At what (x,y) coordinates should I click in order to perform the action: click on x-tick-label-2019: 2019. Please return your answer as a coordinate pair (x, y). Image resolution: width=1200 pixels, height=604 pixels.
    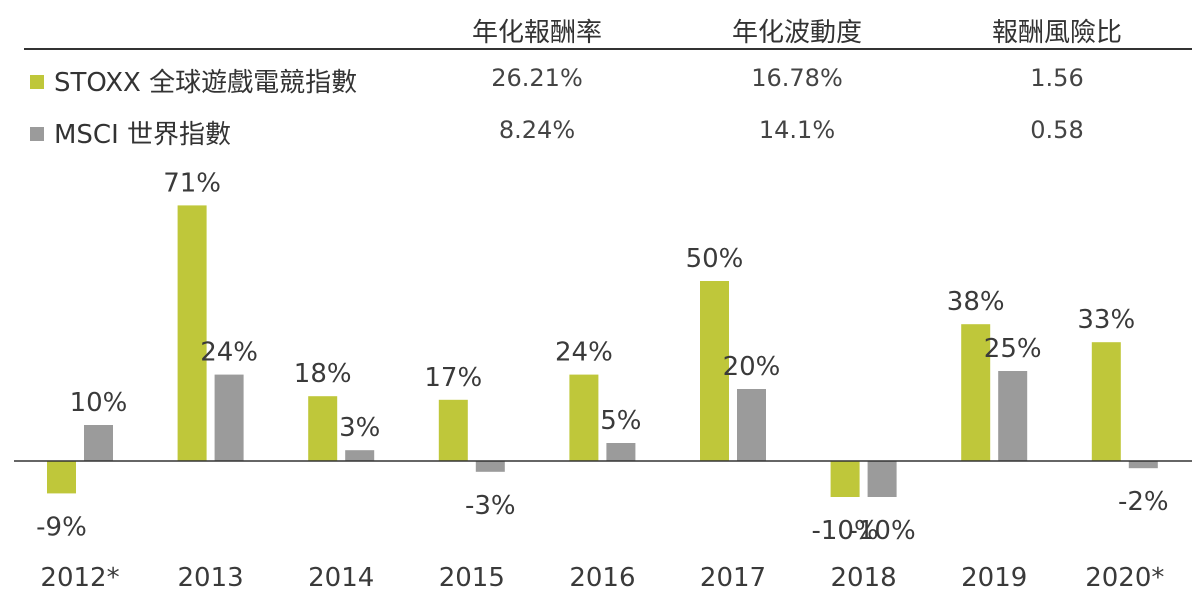
    Looking at the image, I should click on (994, 578).